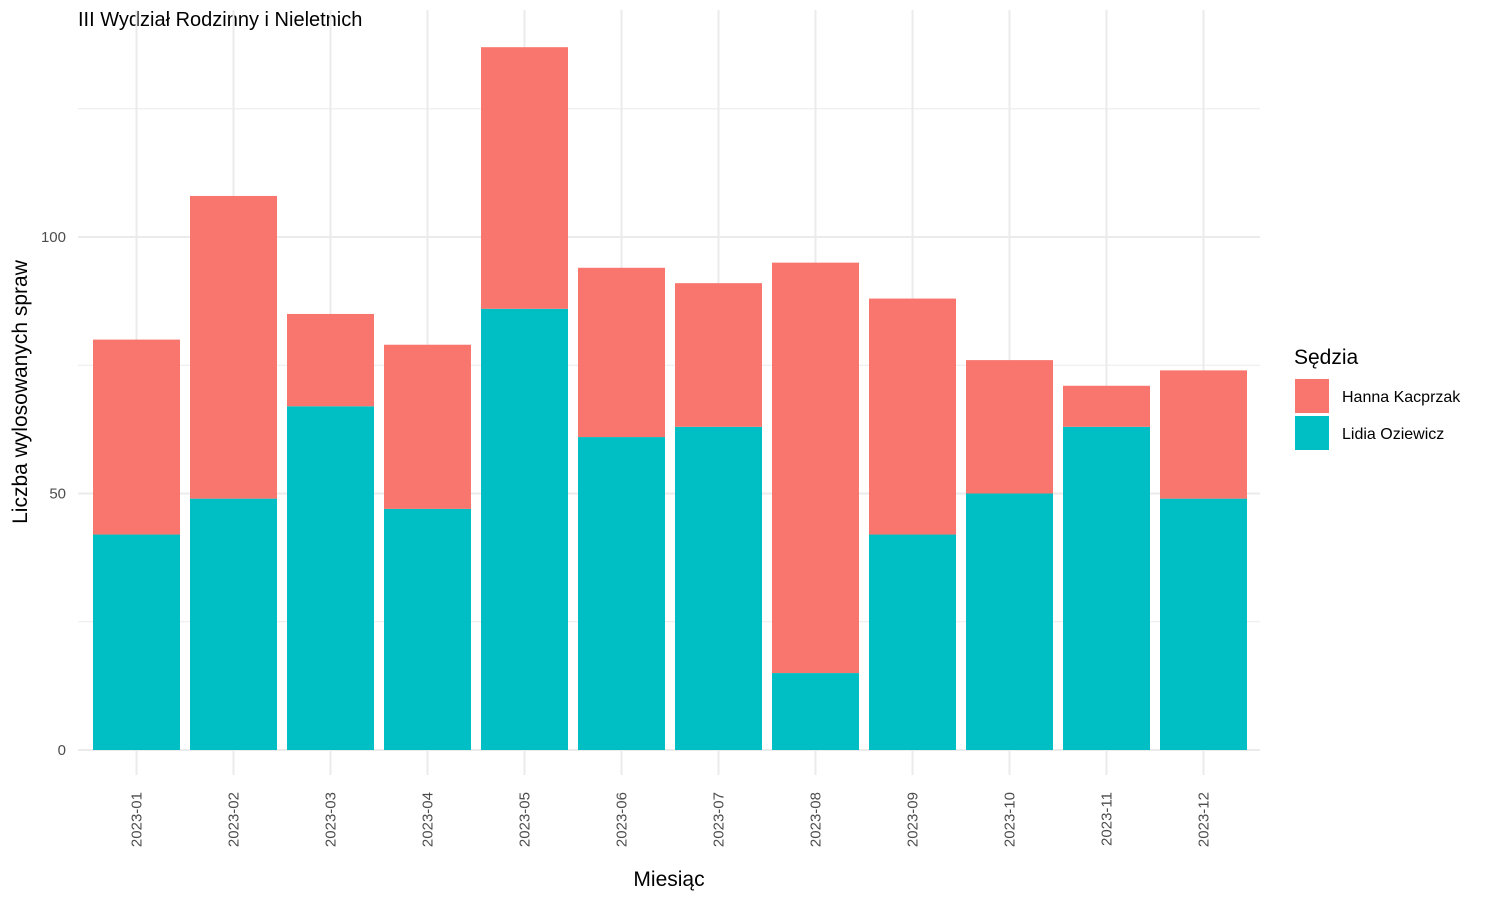 The height and width of the screenshot is (900, 1500). What do you see at coordinates (53, 237) in the screenshot?
I see `y-tick-label: 100` at bounding box center [53, 237].